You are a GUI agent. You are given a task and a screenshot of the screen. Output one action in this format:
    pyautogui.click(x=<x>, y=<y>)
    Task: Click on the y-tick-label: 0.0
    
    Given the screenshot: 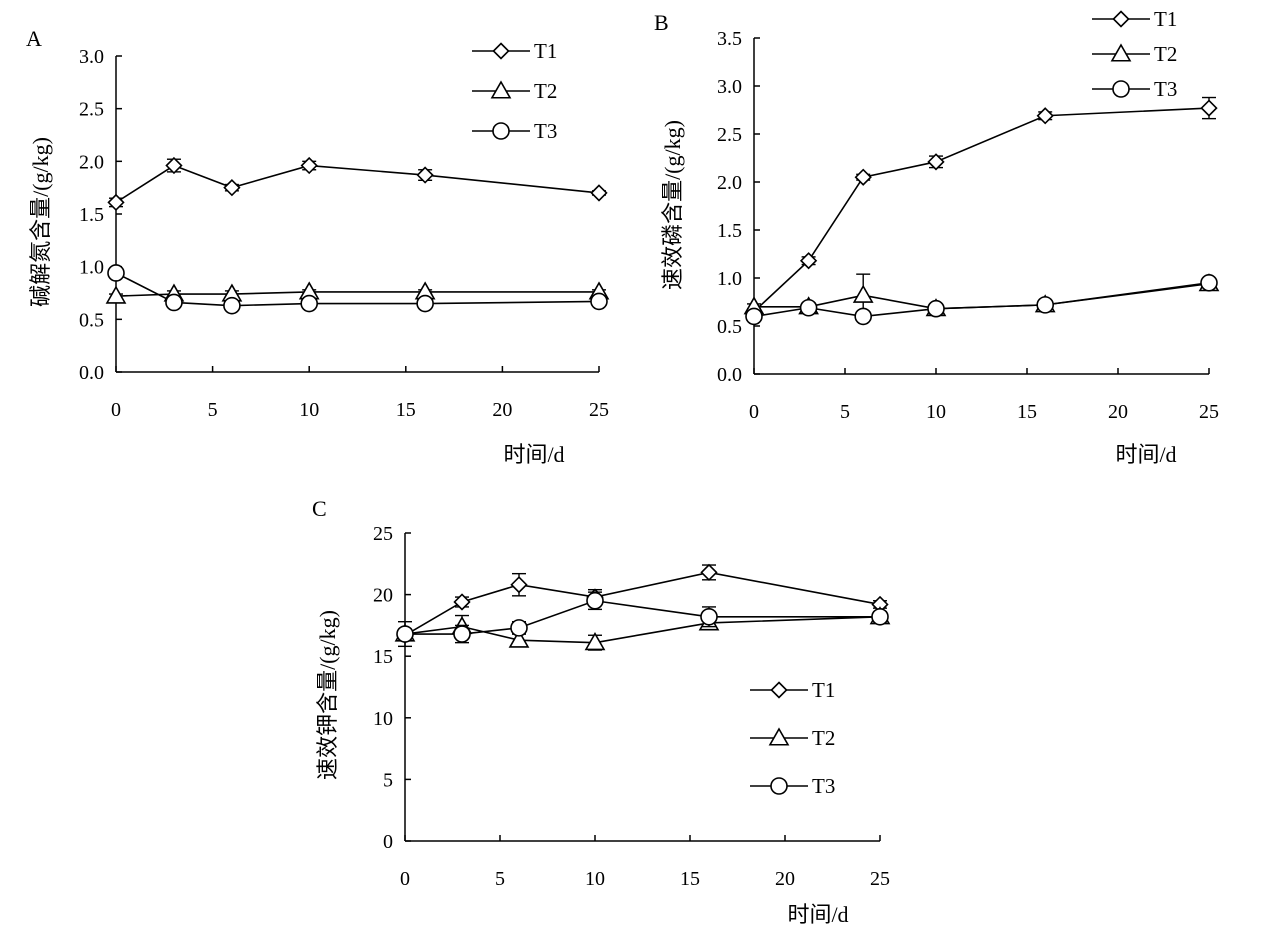 What is the action you would take?
    pyautogui.click(x=729, y=375)
    